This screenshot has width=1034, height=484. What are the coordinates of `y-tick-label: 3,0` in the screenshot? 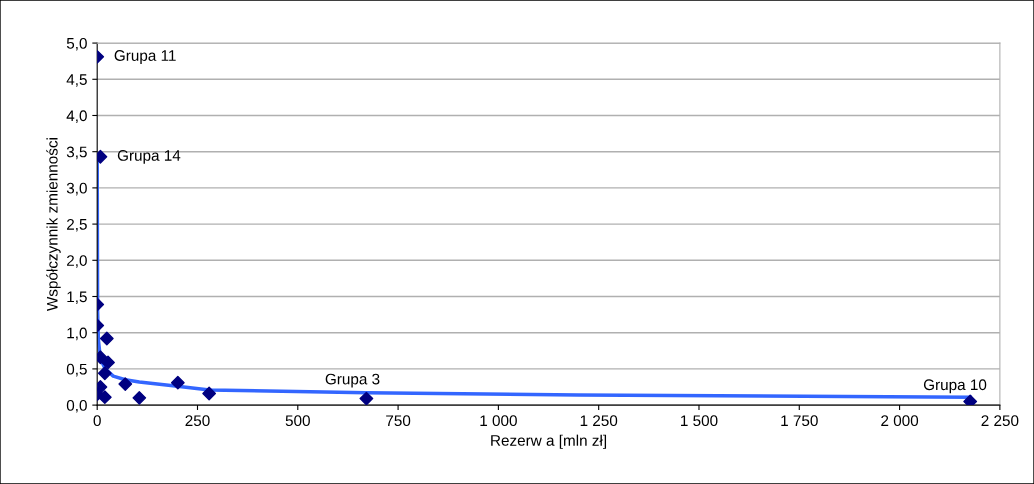 It's located at (76, 189).